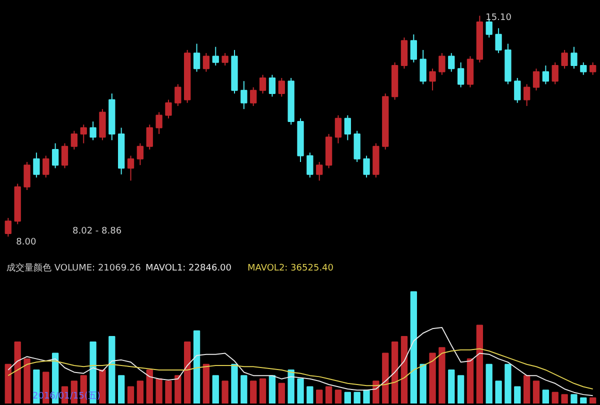 The height and width of the screenshot is (405, 600). What do you see at coordinates (189, 269) in the screenshot?
I see `text: MAVOL1: 22846.00` at bounding box center [189, 269].